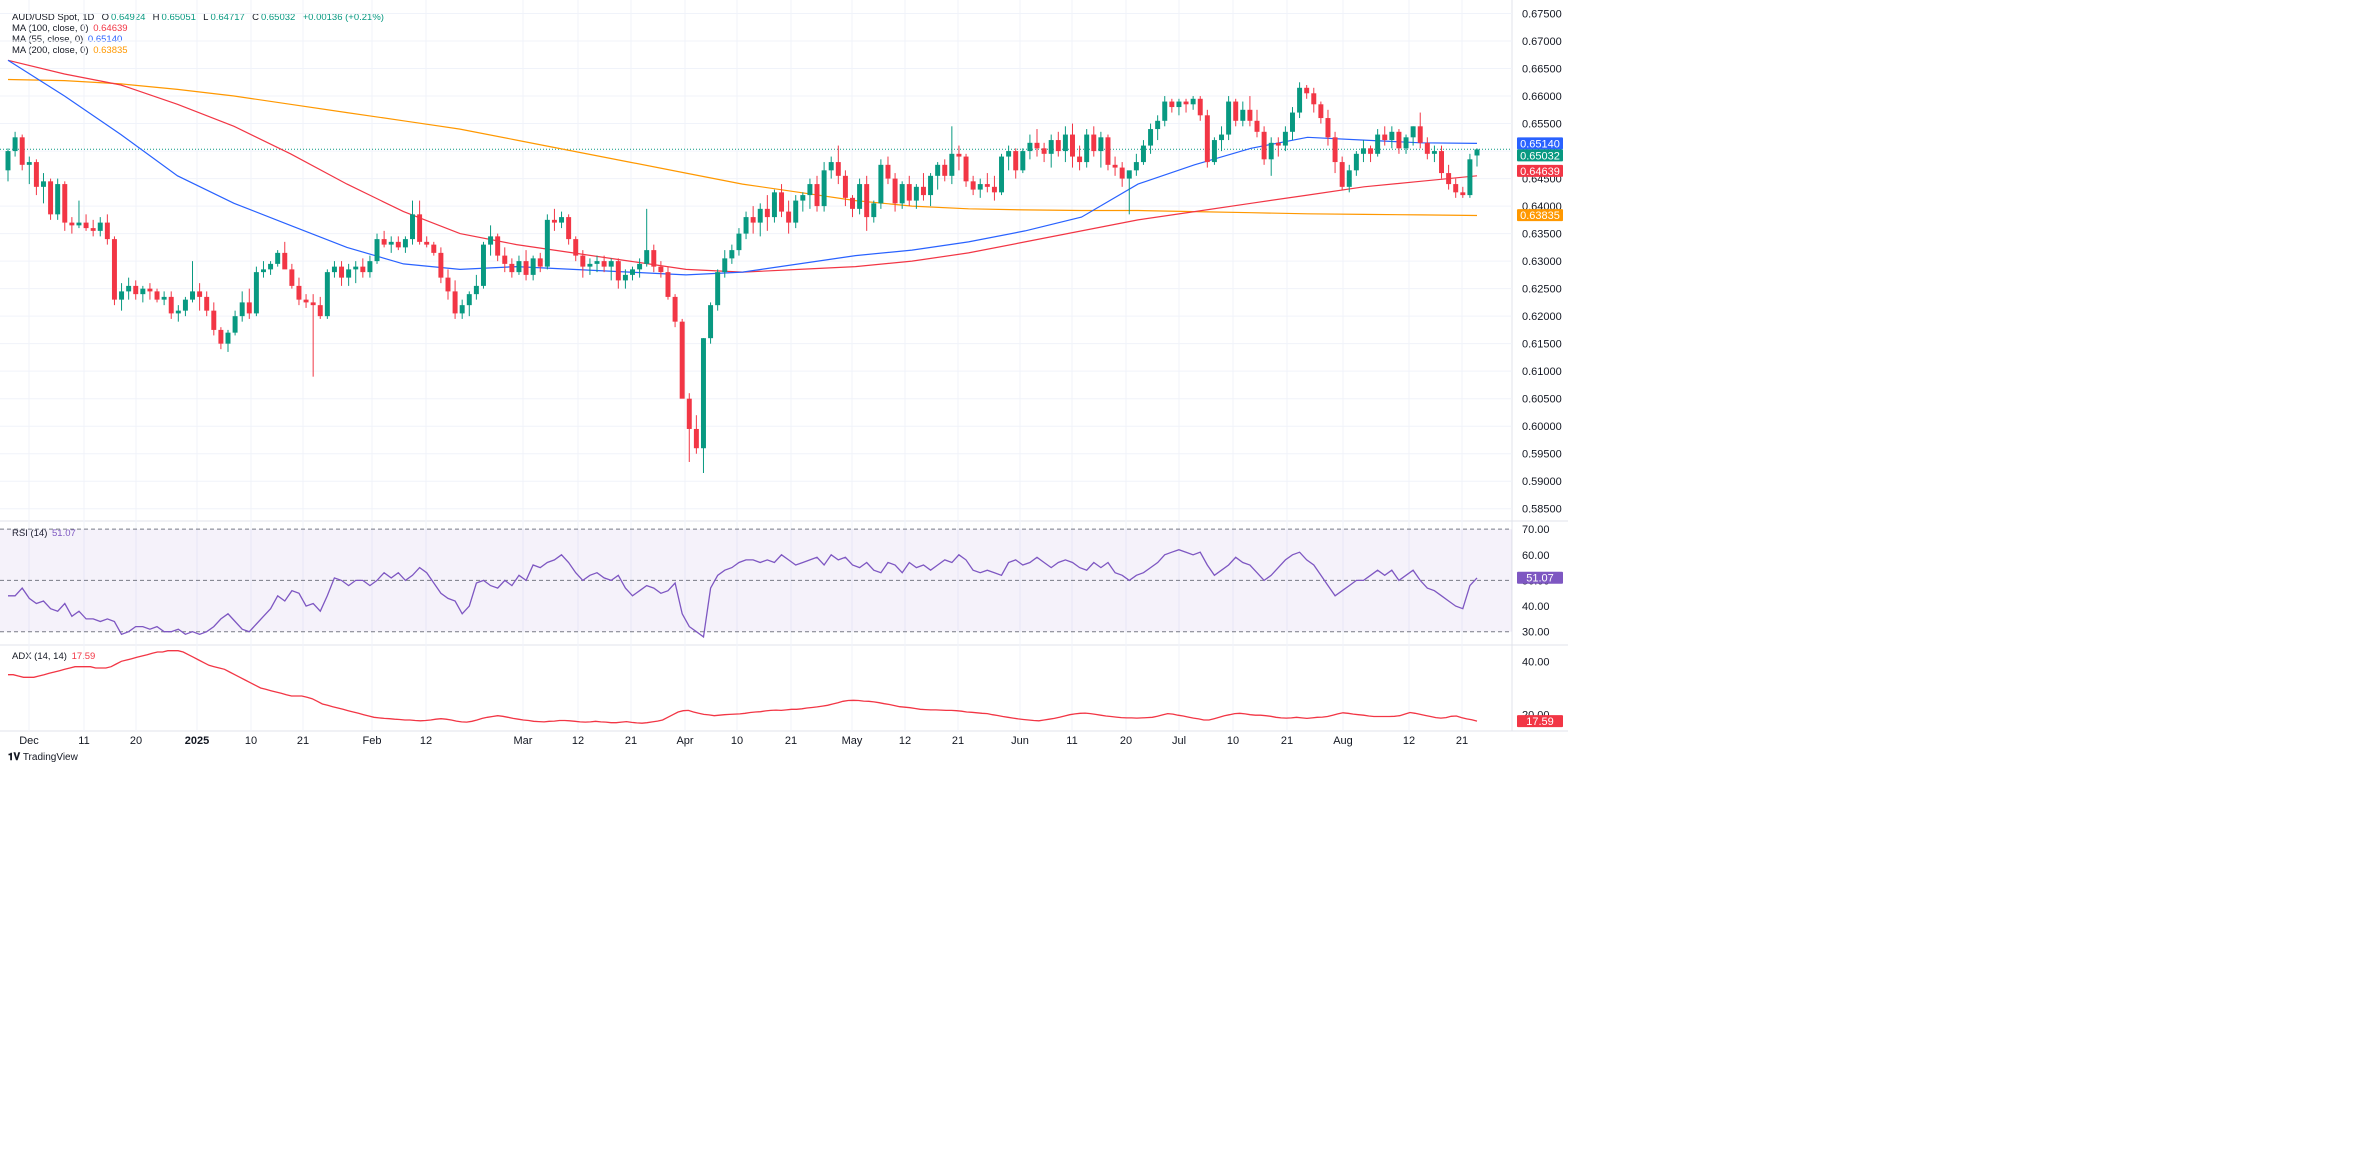 The height and width of the screenshot is (1163, 2363). I want to click on price-tag-text: 0.65032, so click(1540, 156).